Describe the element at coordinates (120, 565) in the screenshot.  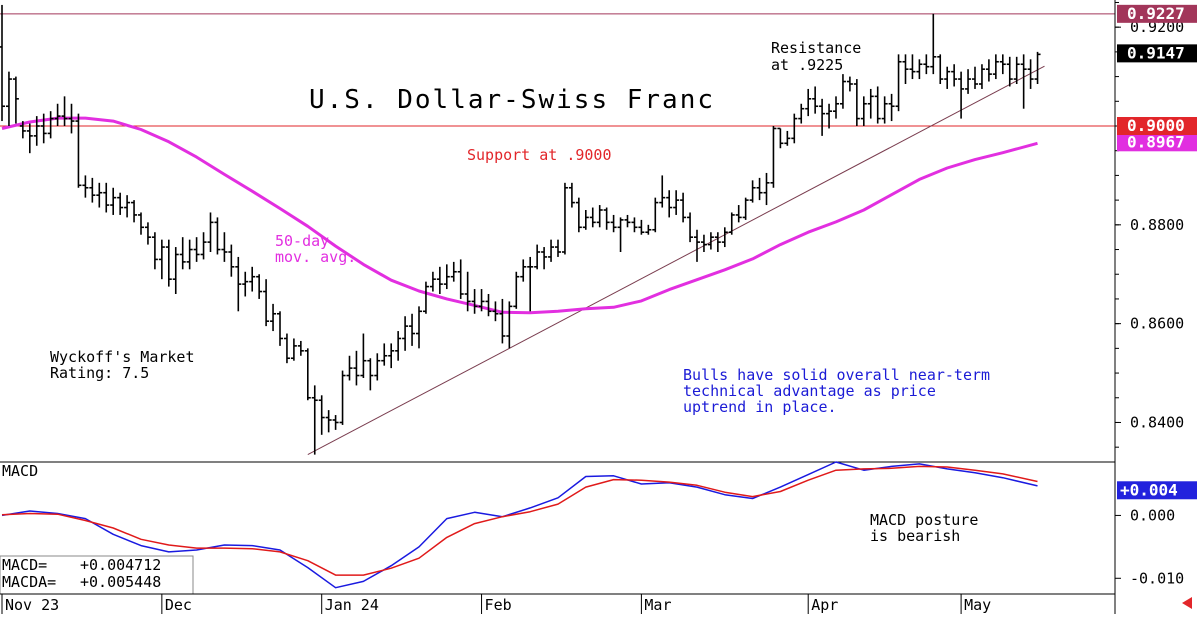
I see `macd-readout-value: +0.004712` at that location.